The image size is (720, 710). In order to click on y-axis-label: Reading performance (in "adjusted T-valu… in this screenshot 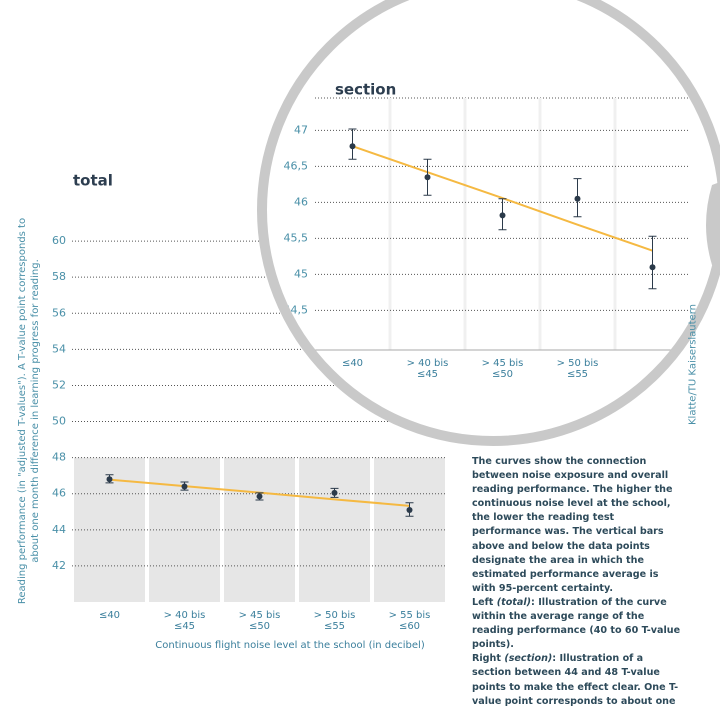, I will do `click(29, 411)`.